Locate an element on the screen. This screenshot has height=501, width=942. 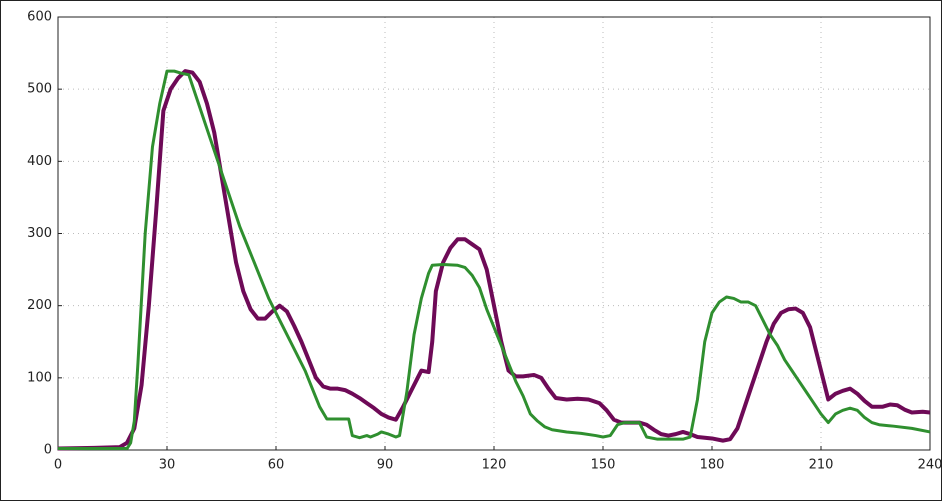
x-tick-label: 240 is located at coordinates (930, 465).